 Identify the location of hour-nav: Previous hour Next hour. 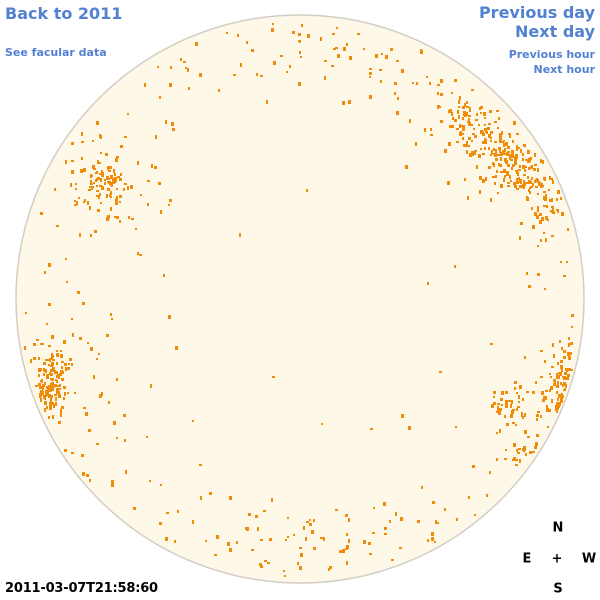
(552, 62).